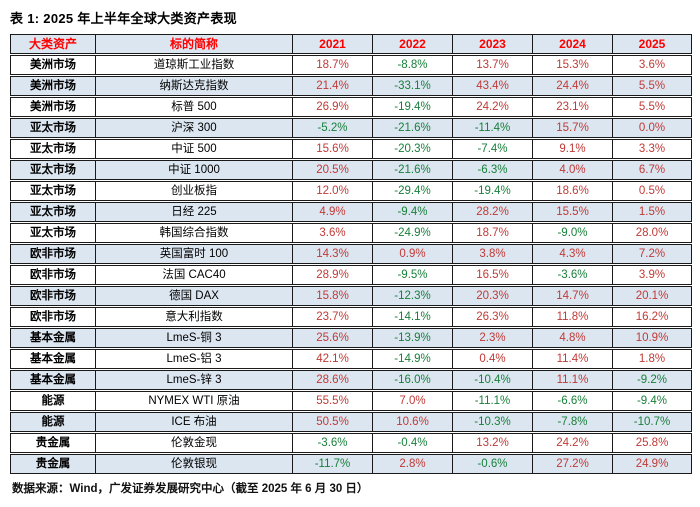 This screenshot has height=507, width=700. I want to click on value-cell-2022: -13.9%, so click(412, 338).